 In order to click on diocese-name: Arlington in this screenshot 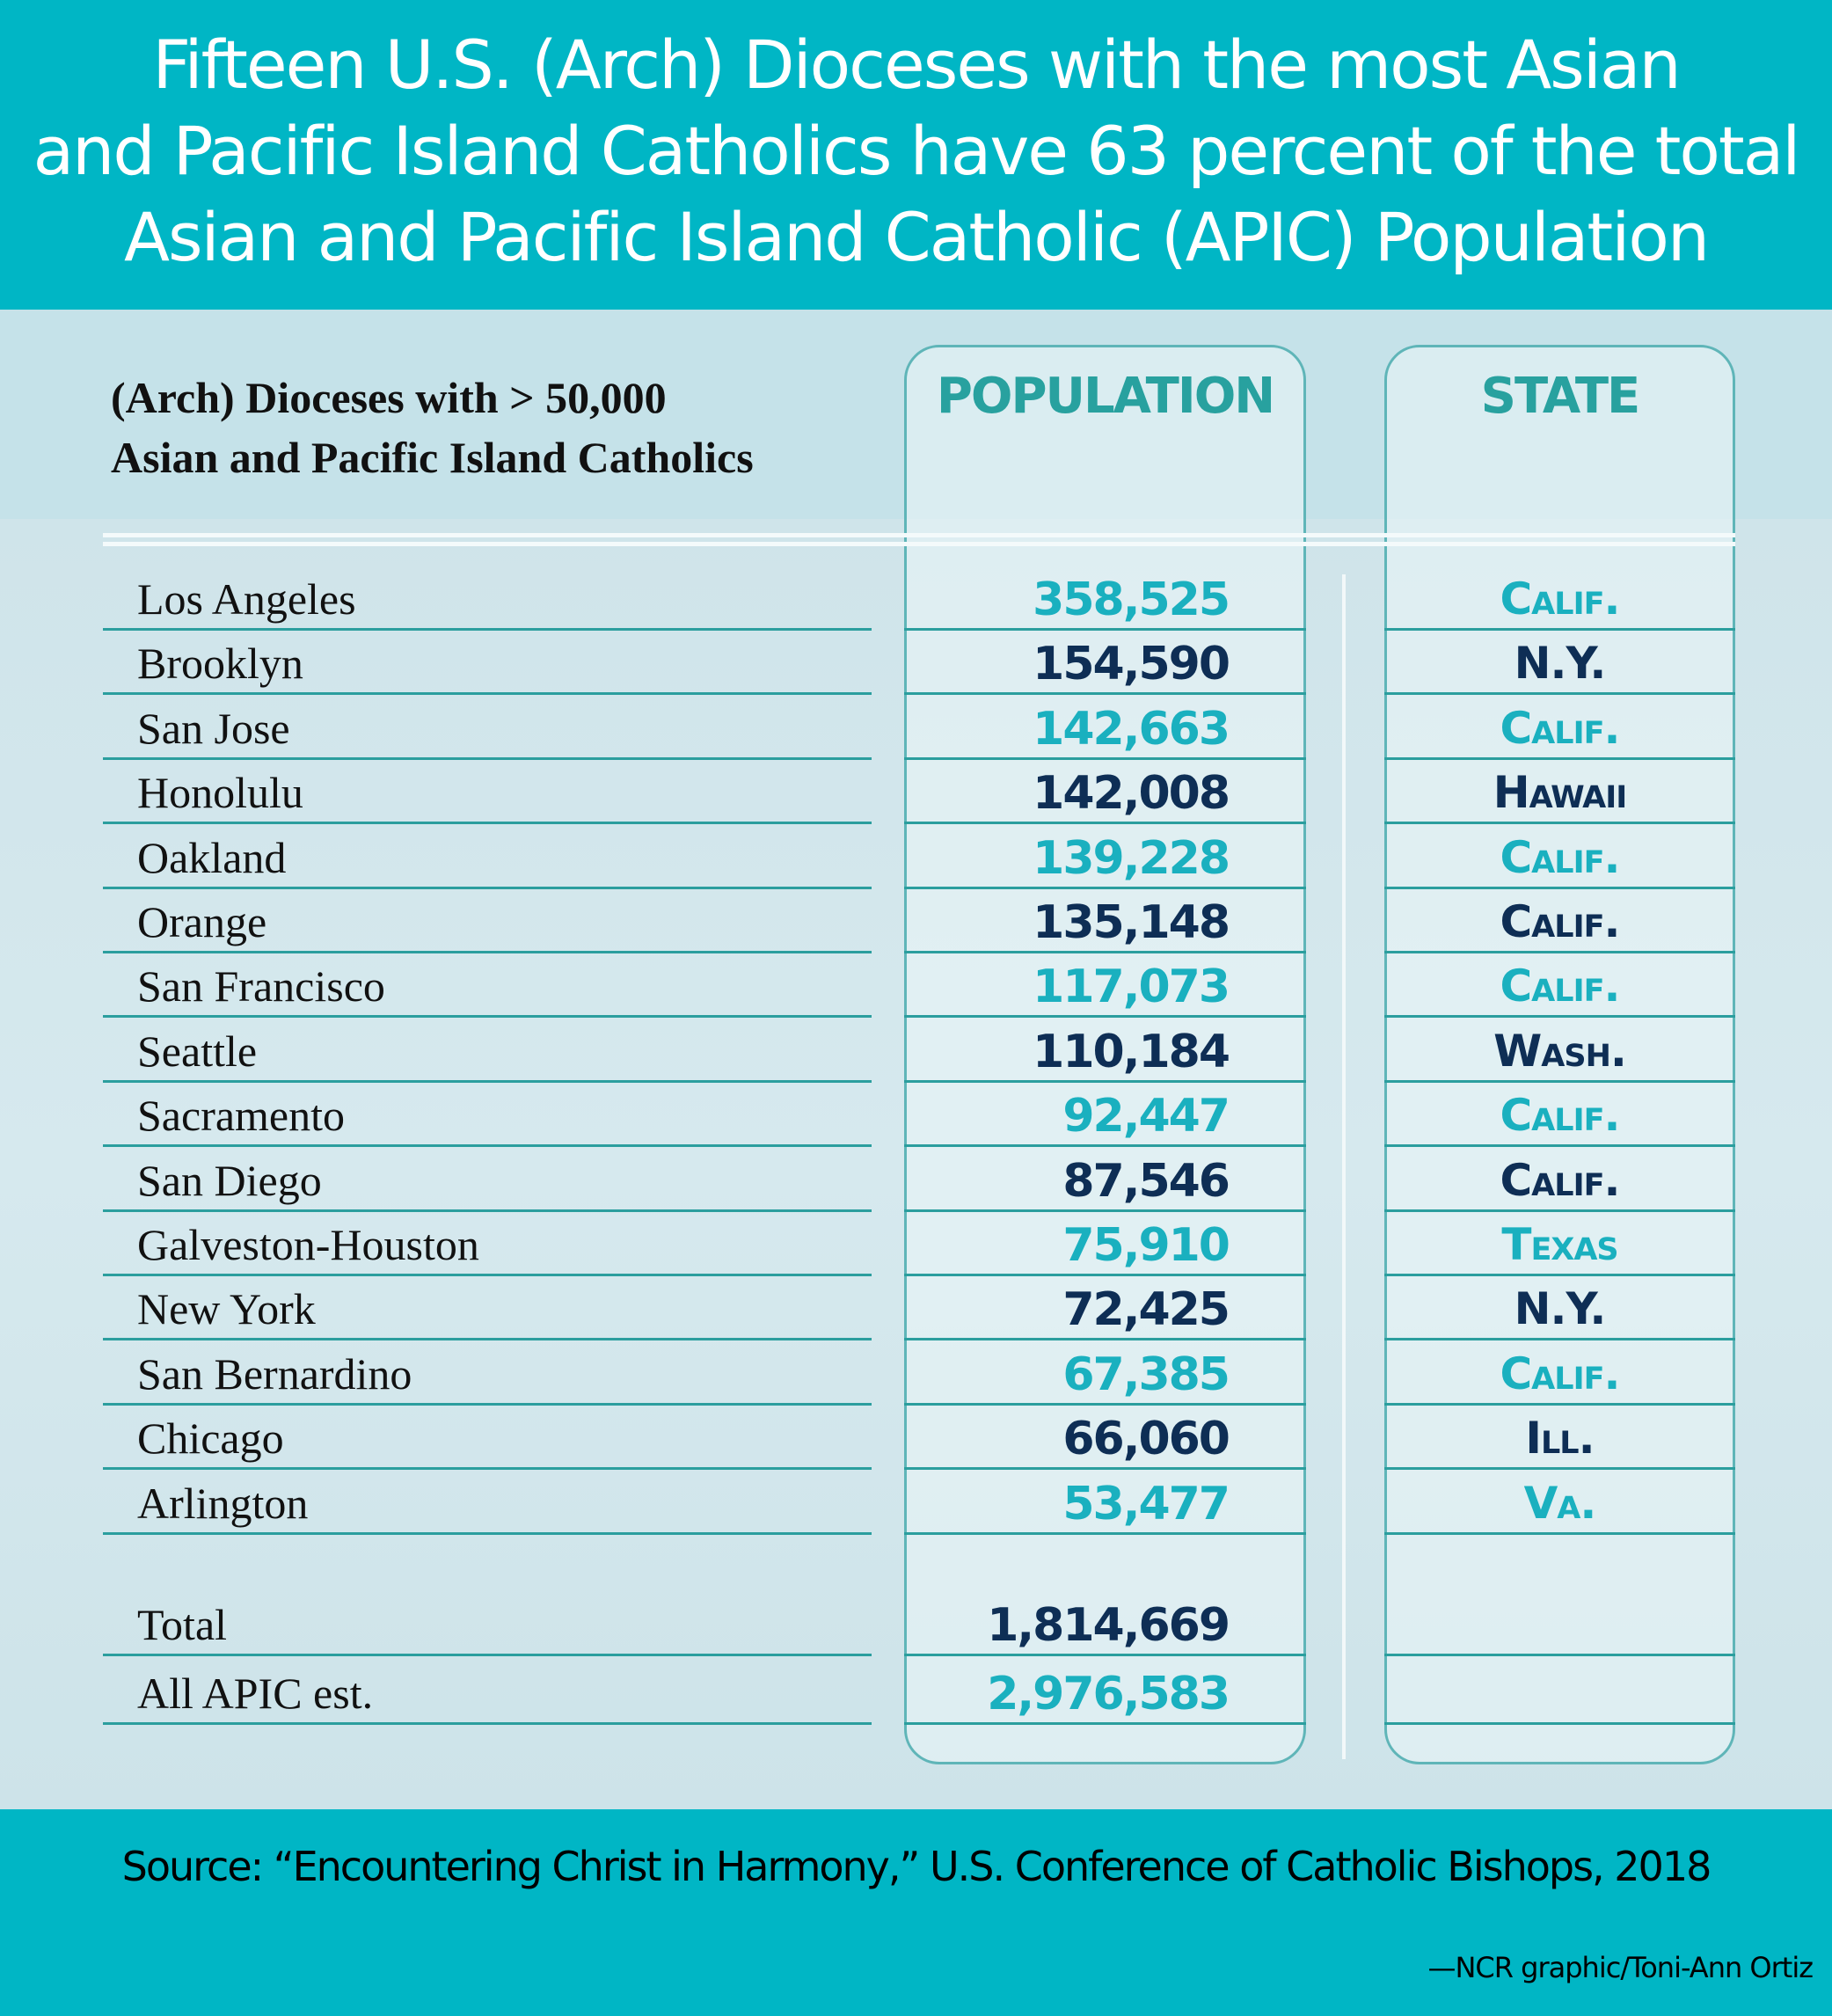, I will do `click(223, 1503)`.